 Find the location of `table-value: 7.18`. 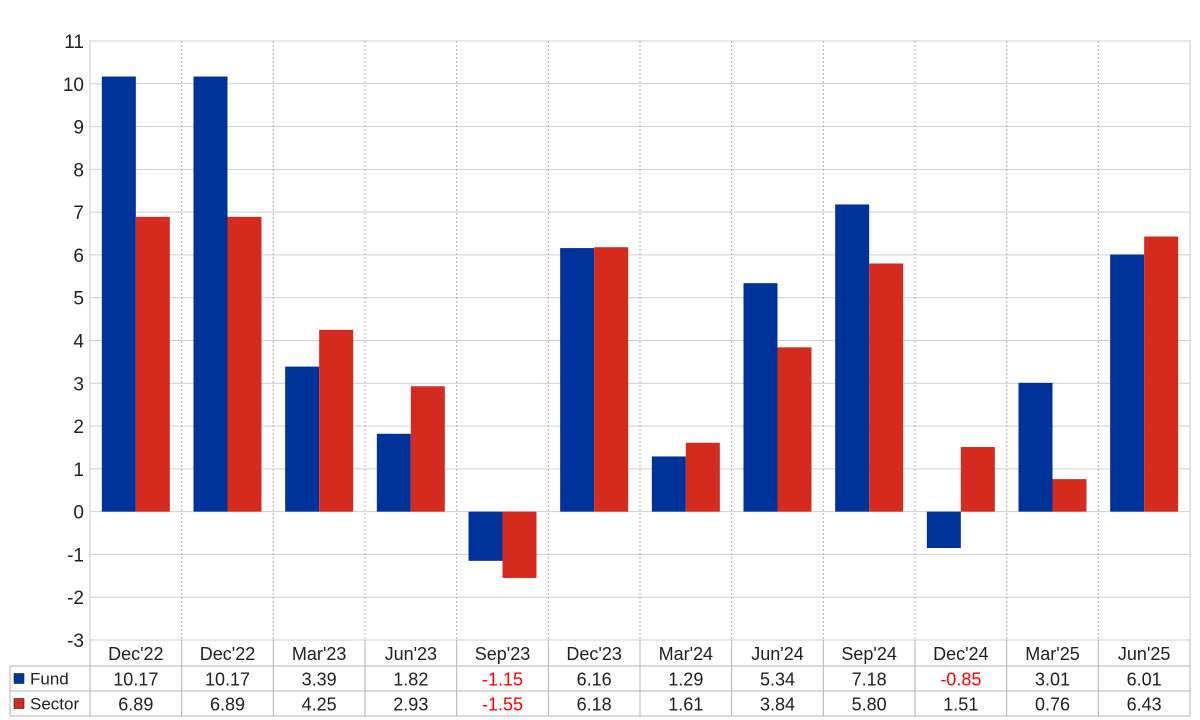

table-value: 7.18 is located at coordinates (869, 680).